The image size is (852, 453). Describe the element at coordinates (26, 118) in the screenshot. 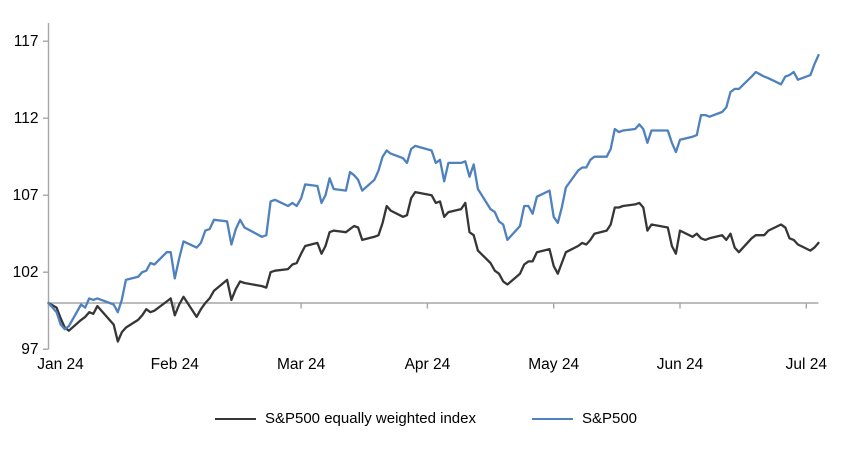

I see `y-tick-label: 112` at that location.